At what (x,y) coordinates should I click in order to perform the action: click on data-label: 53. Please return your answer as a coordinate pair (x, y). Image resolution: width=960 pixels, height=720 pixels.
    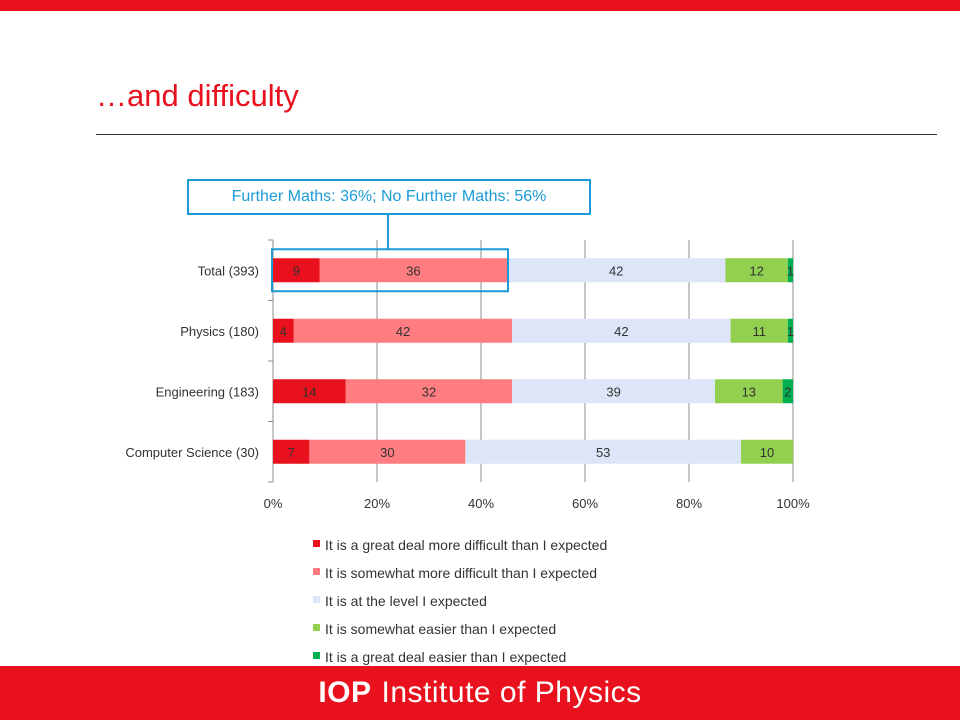
    Looking at the image, I should click on (603, 452).